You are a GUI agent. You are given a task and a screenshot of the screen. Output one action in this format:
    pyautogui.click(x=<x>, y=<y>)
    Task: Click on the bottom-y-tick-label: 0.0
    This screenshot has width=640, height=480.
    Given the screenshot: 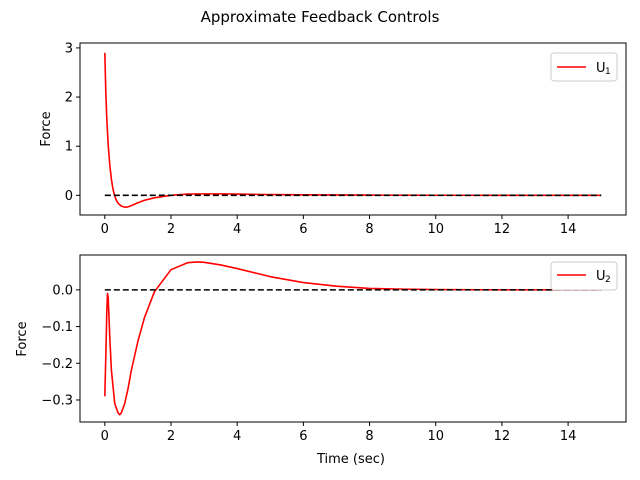 What is the action you would take?
    pyautogui.click(x=62, y=290)
    